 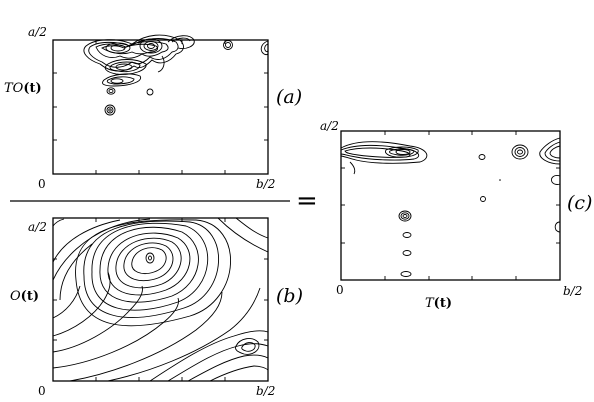 What do you see at coordinates (37, 227) in the screenshot?
I see `panel-b-ytop-label: a/2` at bounding box center [37, 227].